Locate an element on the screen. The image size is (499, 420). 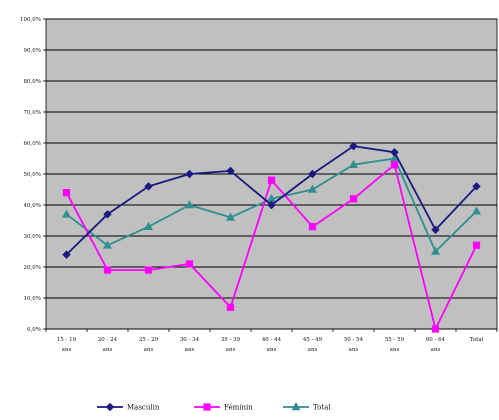
y-tick-label: 20,0% is located at coordinates (32, 268).